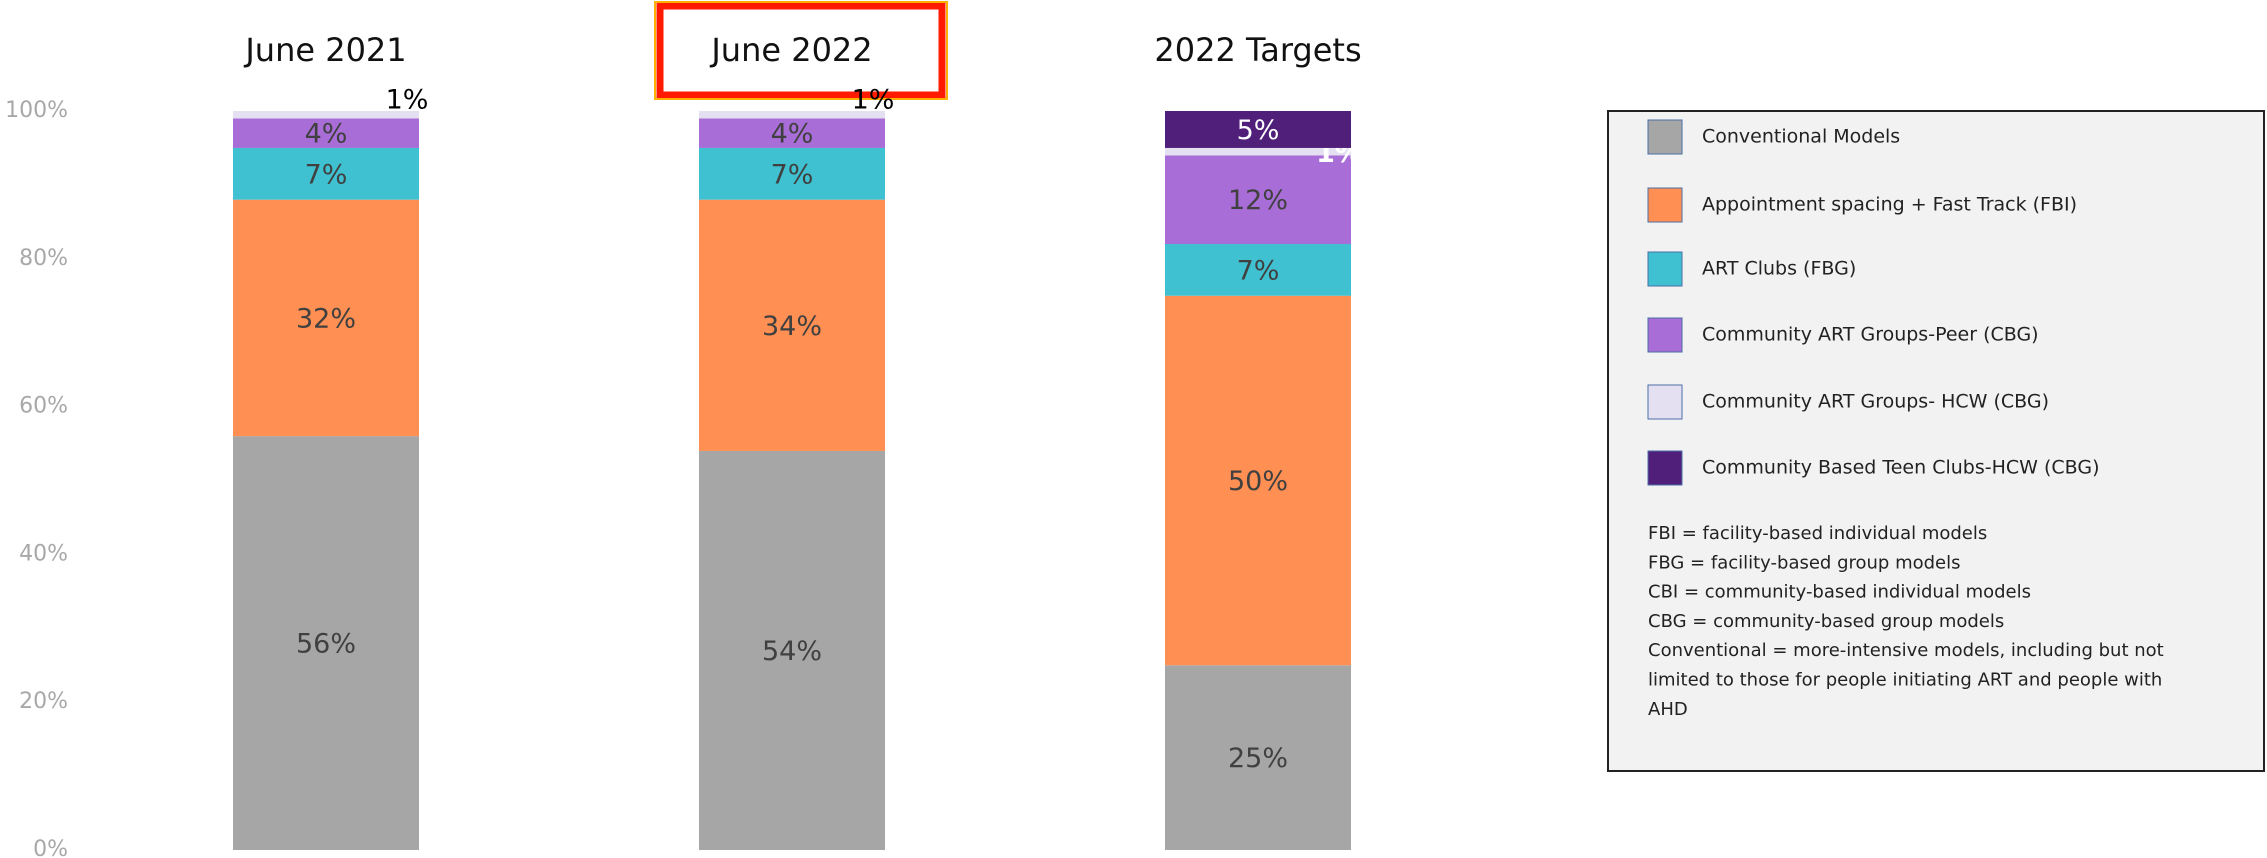  I want to click on category-label: 2022 Targets, so click(1257, 50).